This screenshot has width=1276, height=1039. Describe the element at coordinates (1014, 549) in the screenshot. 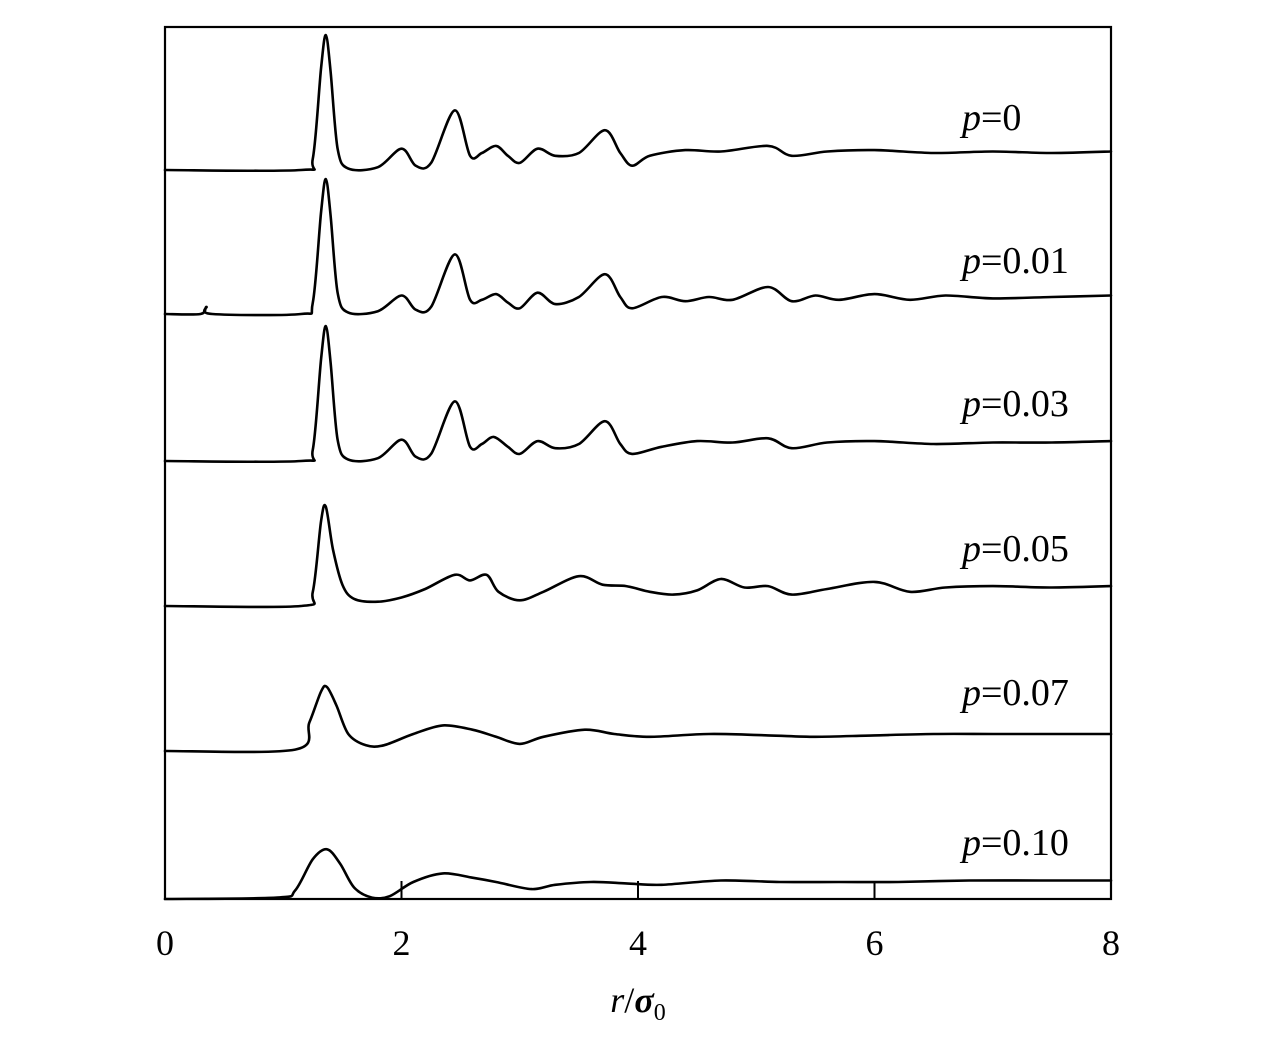

I see `series-label: p=0.05` at that location.